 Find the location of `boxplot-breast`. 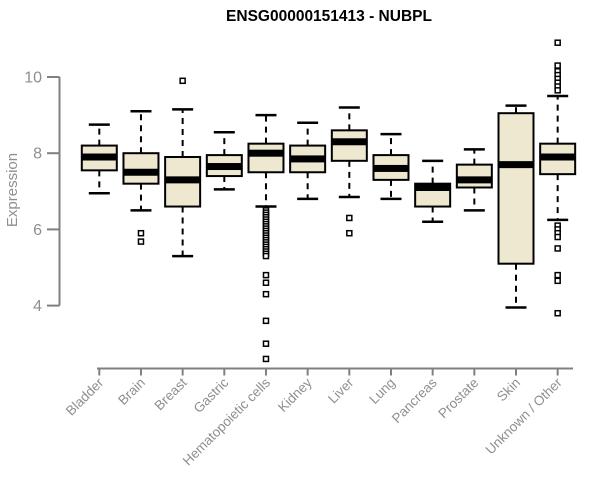

boxplot-breast is located at coordinates (183, 167).